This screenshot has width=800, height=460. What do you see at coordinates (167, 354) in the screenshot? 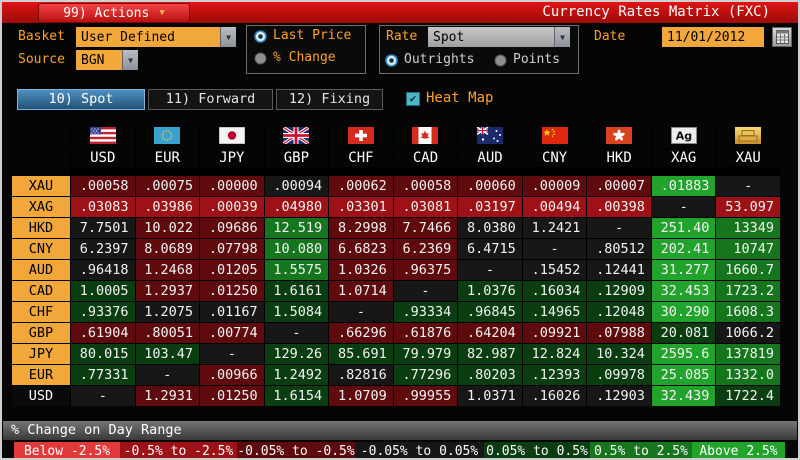
I see `cell-jpy-eur: 103.47` at bounding box center [167, 354].